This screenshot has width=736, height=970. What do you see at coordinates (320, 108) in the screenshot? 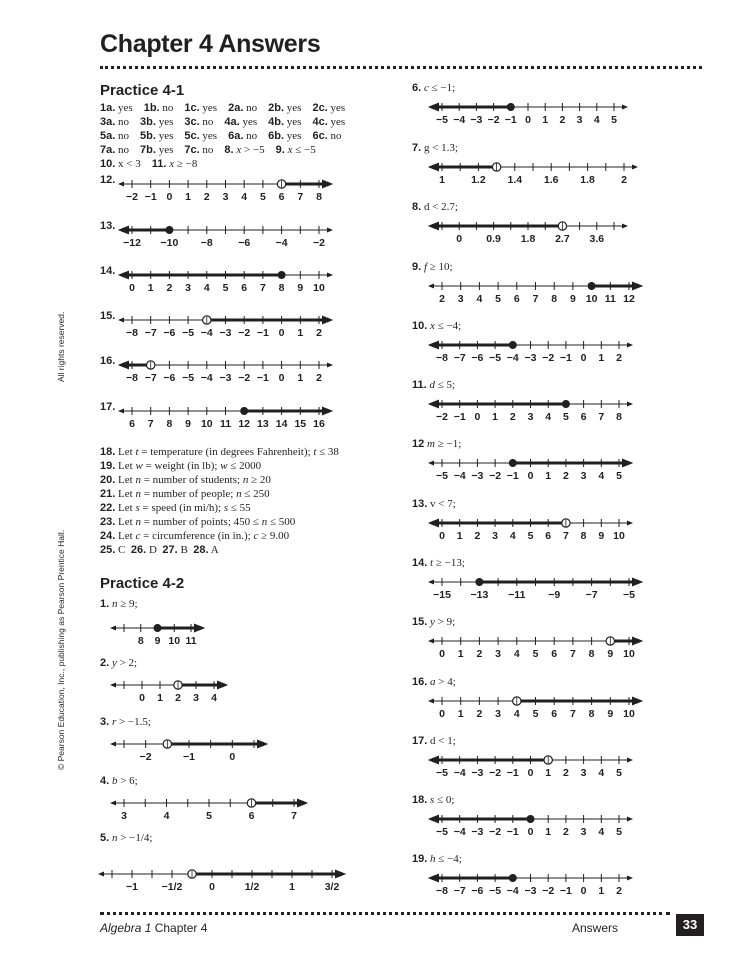
I see `answer-number: 2c.` at bounding box center [320, 108].